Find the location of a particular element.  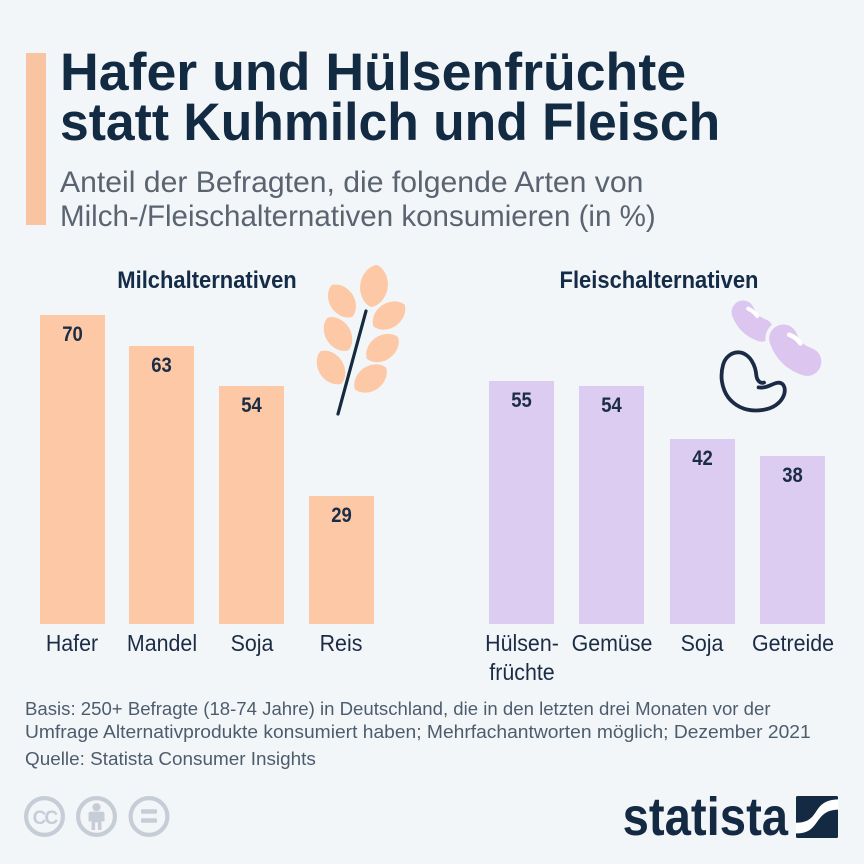

oat-sprig-icon is located at coordinates (359, 339).